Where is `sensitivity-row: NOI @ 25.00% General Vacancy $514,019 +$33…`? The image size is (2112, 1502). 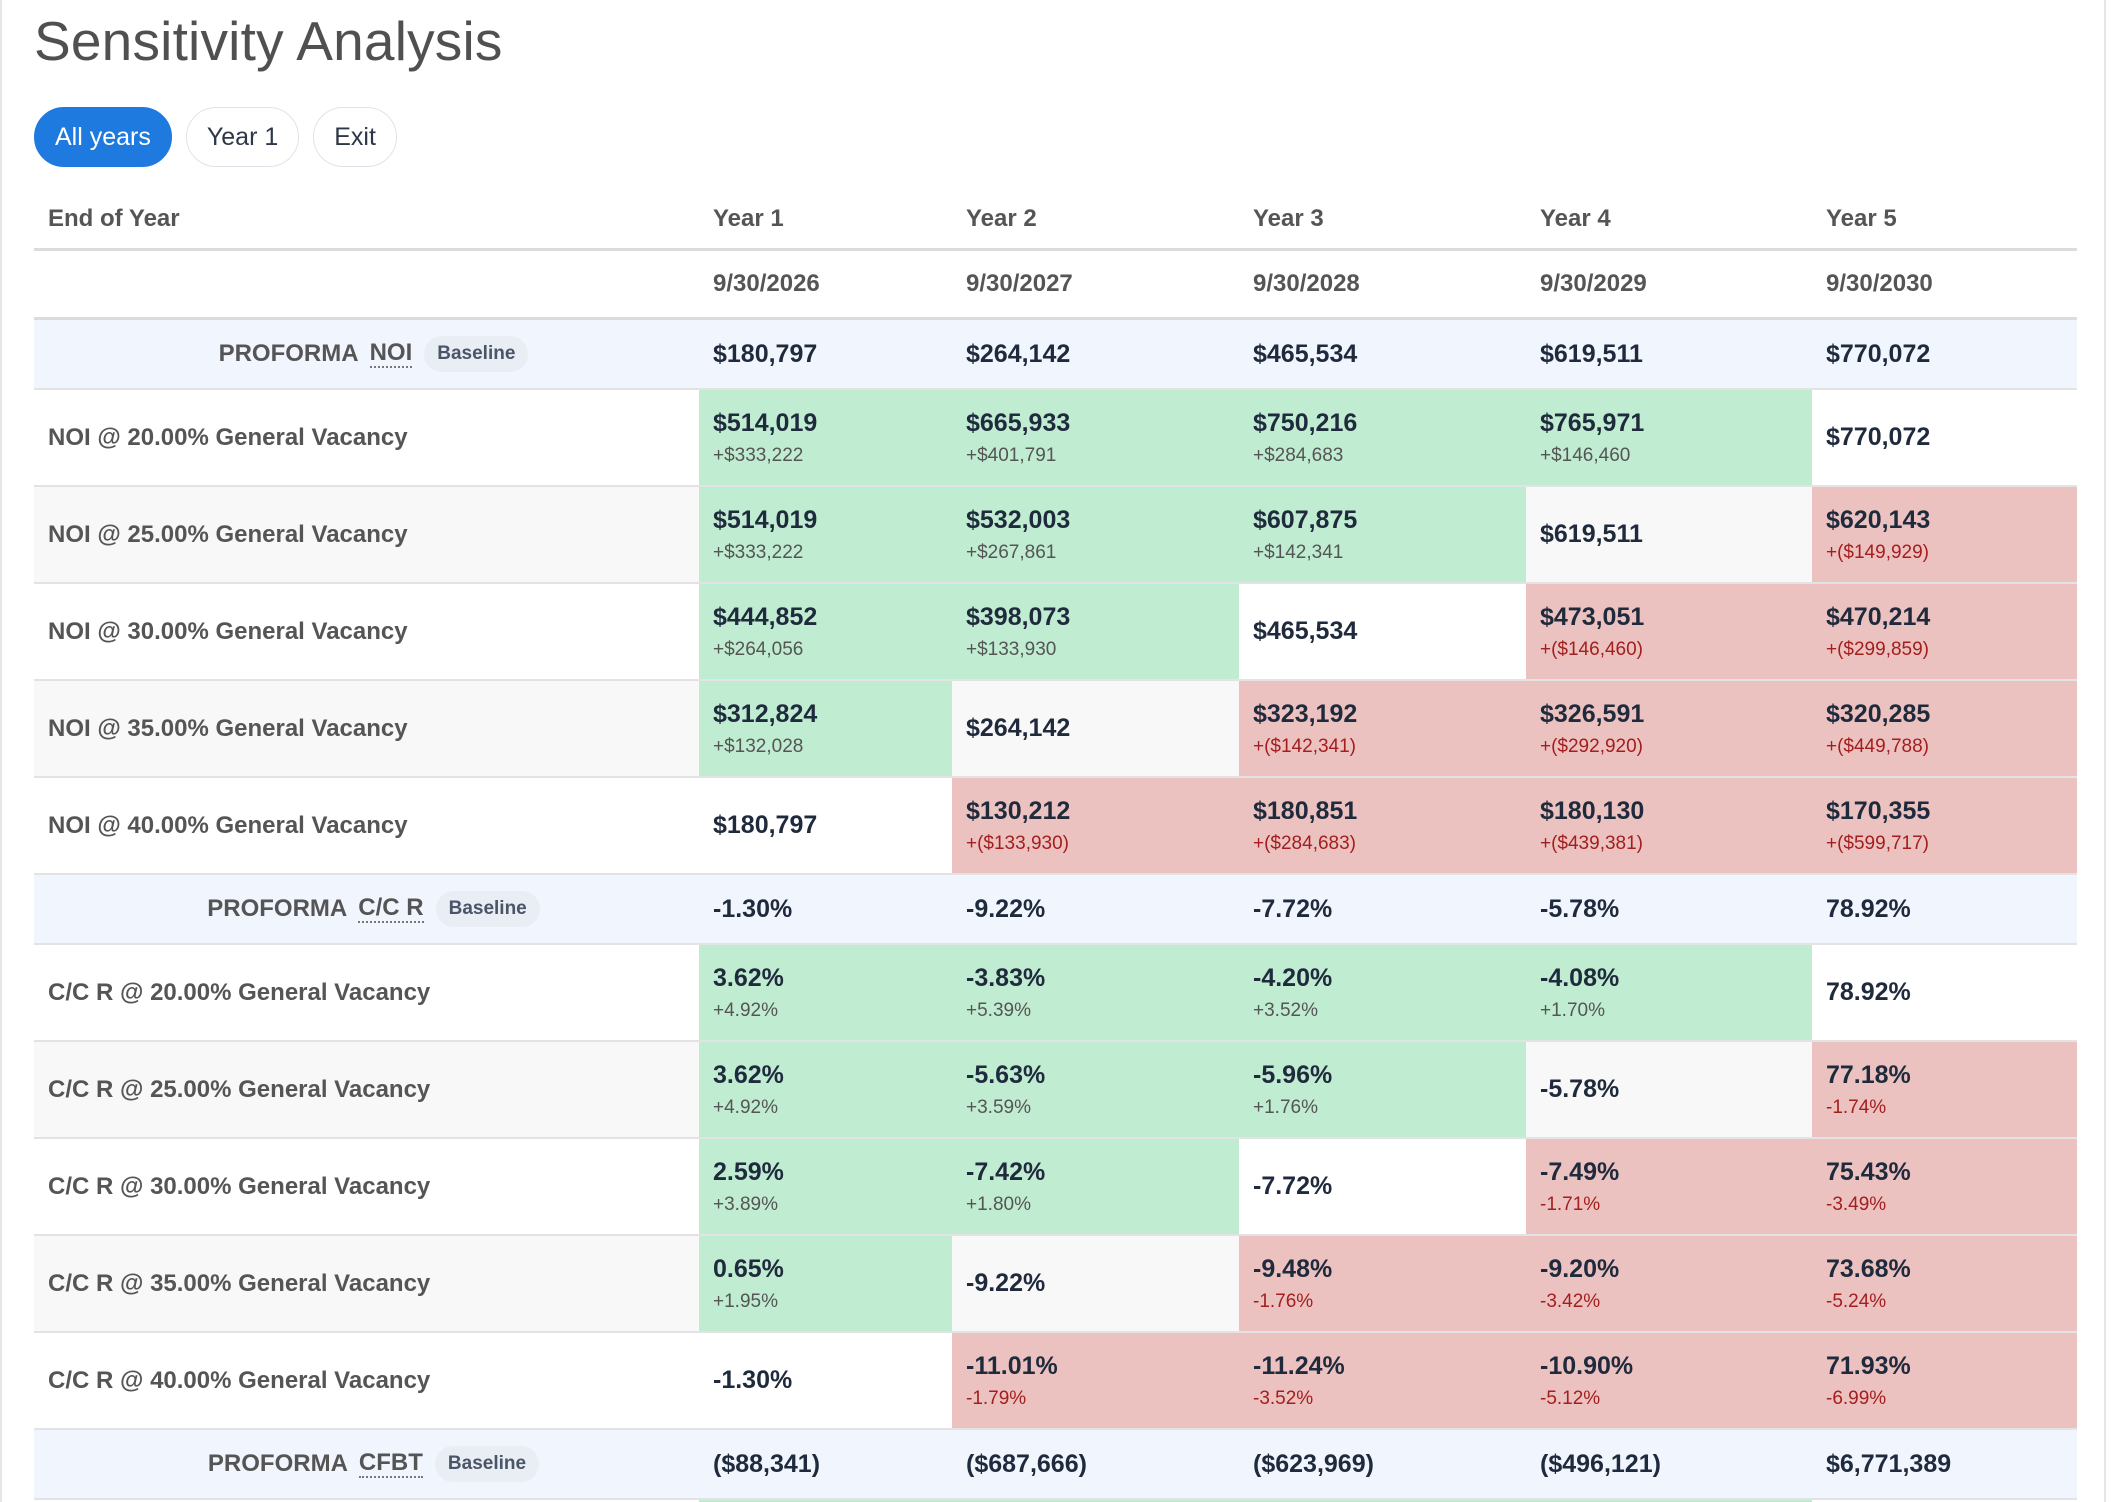
sensitivity-row: NOI @ 25.00% General Vacancy $514,019 +$33… is located at coordinates (1055, 535).